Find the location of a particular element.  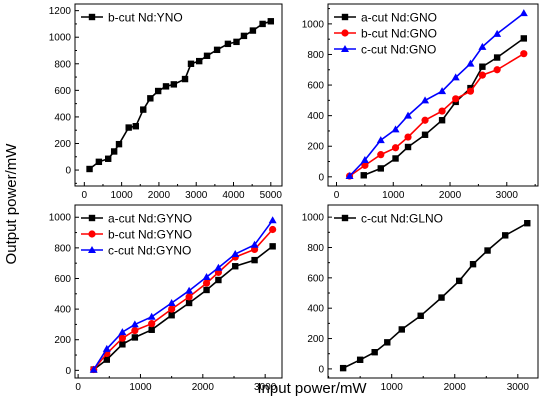

legend-label: c-cut Nd:GNO is located at coordinates (398, 50).